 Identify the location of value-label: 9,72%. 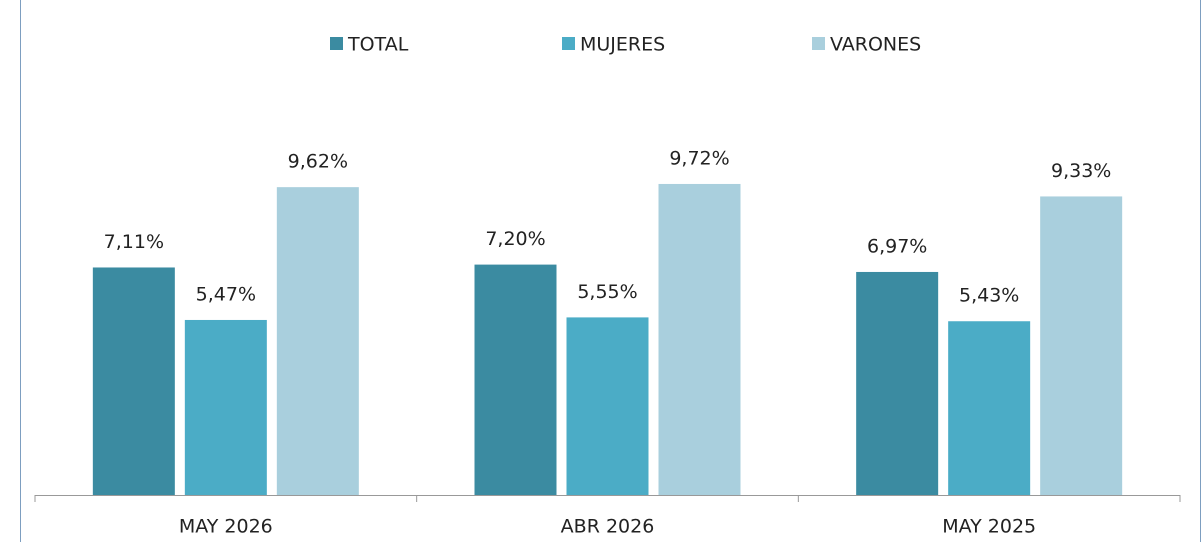
(699, 158).